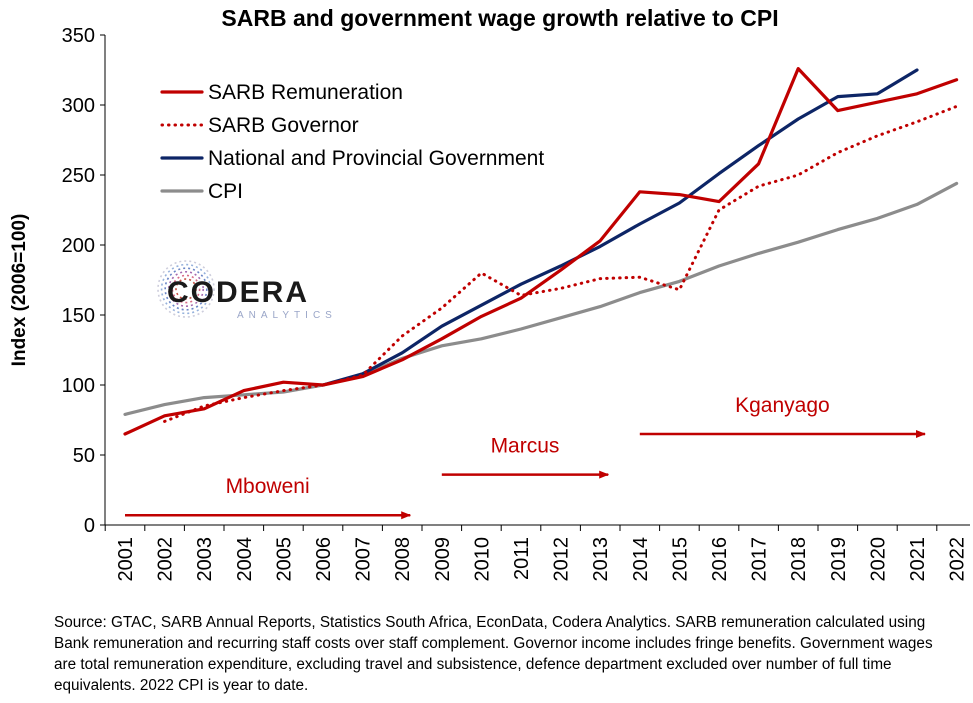  What do you see at coordinates (443, 559) in the screenshot?
I see `x-tick-label: 2009` at bounding box center [443, 559].